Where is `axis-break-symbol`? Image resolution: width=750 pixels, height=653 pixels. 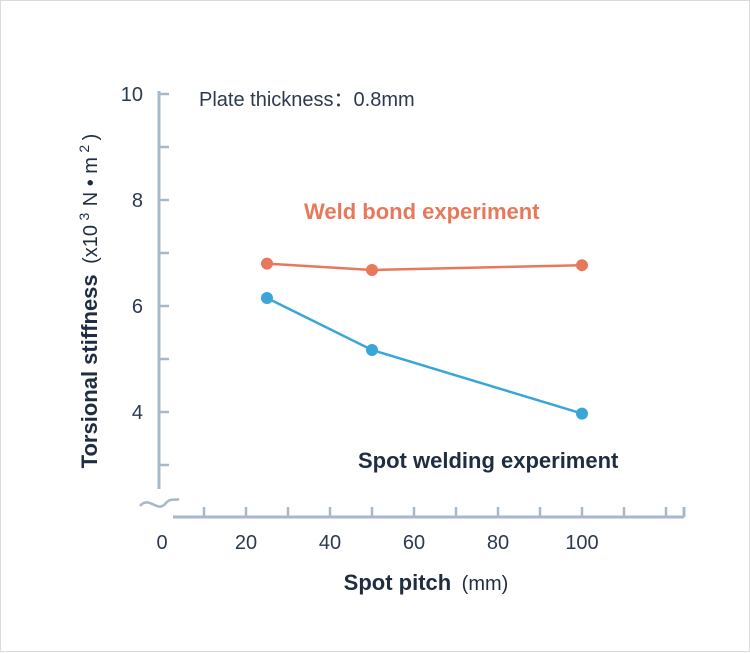
axis-break-symbol is located at coordinates (159, 502).